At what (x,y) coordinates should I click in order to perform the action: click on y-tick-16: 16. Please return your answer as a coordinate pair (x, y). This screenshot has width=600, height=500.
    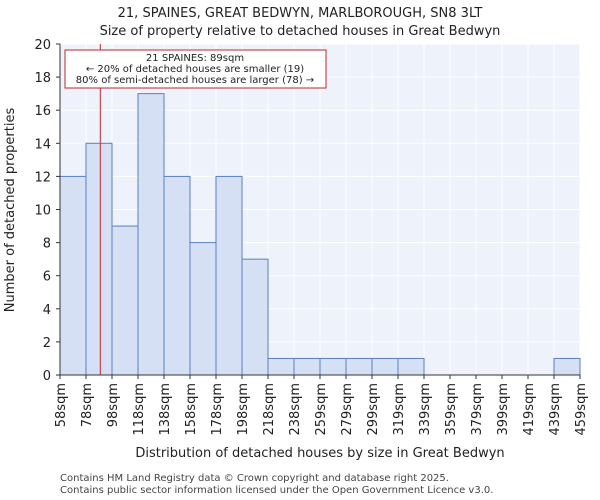
    Looking at the image, I should click on (42, 111).